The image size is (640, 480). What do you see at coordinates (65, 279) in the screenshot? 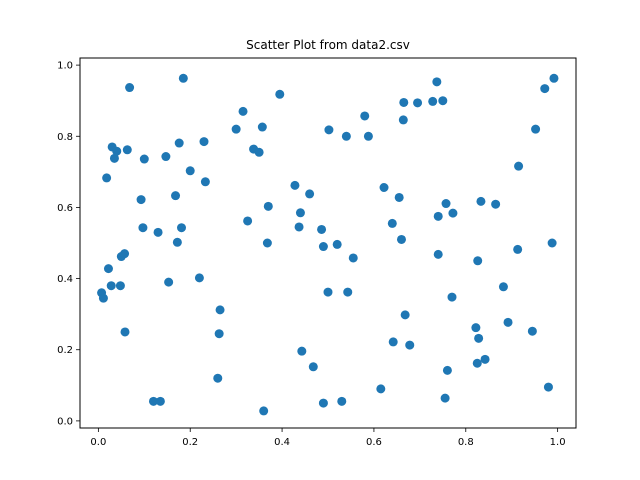
I see `y-tick-label: 0.4` at bounding box center [65, 279].